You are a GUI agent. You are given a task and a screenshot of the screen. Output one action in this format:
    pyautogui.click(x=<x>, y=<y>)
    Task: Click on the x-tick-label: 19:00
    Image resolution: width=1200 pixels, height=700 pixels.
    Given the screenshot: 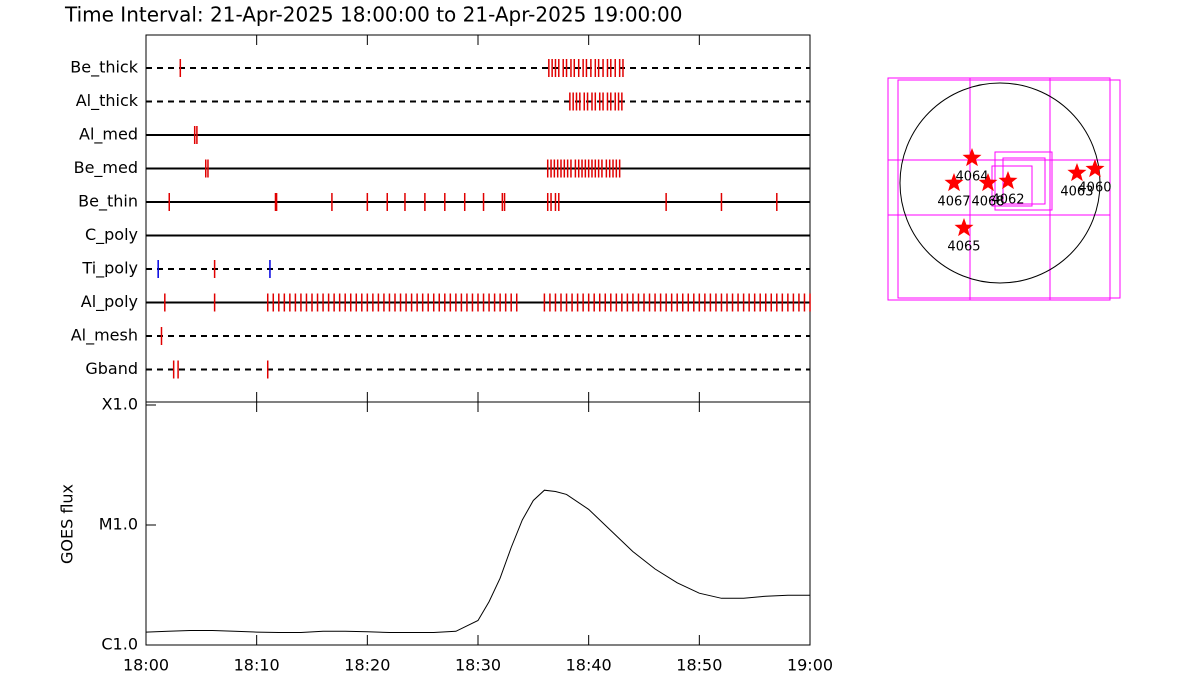 What is the action you would take?
    pyautogui.click(x=810, y=665)
    